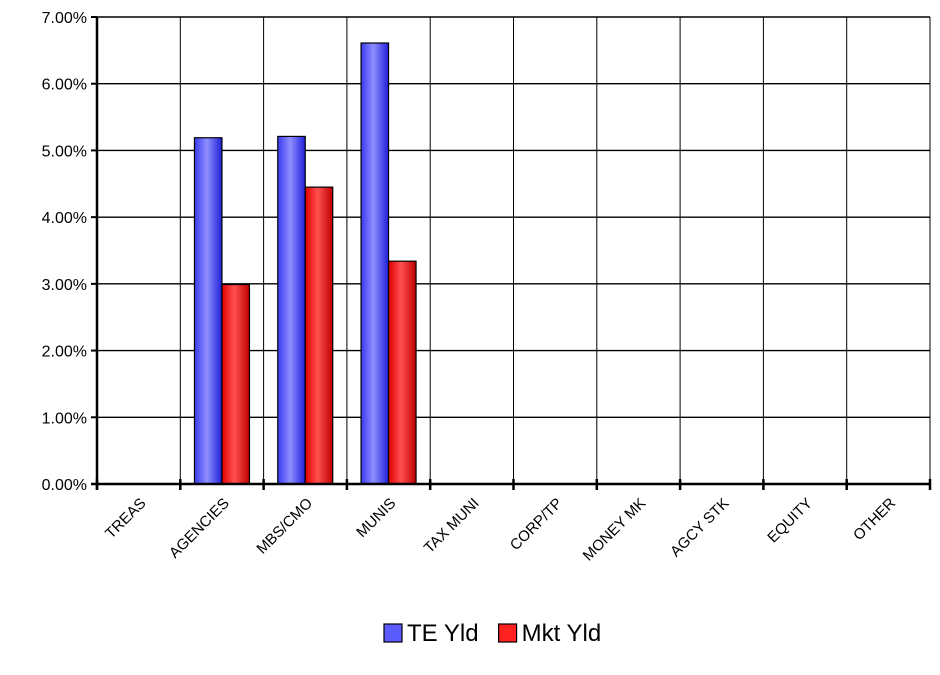 This screenshot has width=940, height=675. Describe the element at coordinates (874, 519) in the screenshot. I see `category-label: OTHER` at that location.